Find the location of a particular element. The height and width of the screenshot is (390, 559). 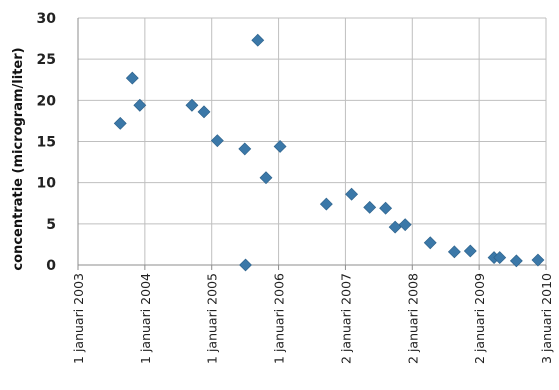

x-tick-label: 1 januari 2005 is located at coordinates (212, 318).